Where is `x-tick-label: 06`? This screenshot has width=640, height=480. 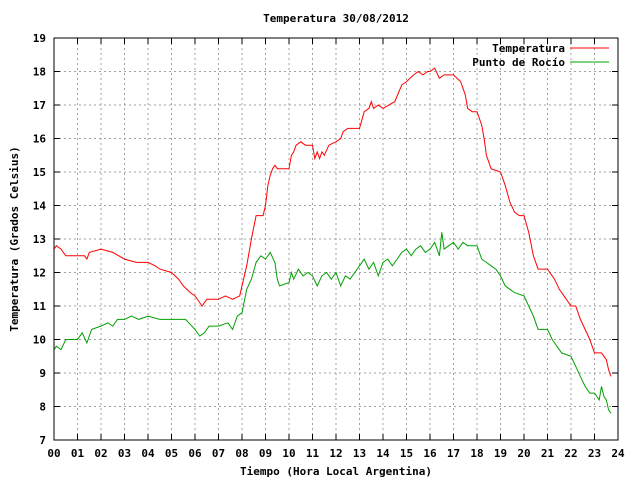
x-tick-label: 06 is located at coordinates (195, 453).